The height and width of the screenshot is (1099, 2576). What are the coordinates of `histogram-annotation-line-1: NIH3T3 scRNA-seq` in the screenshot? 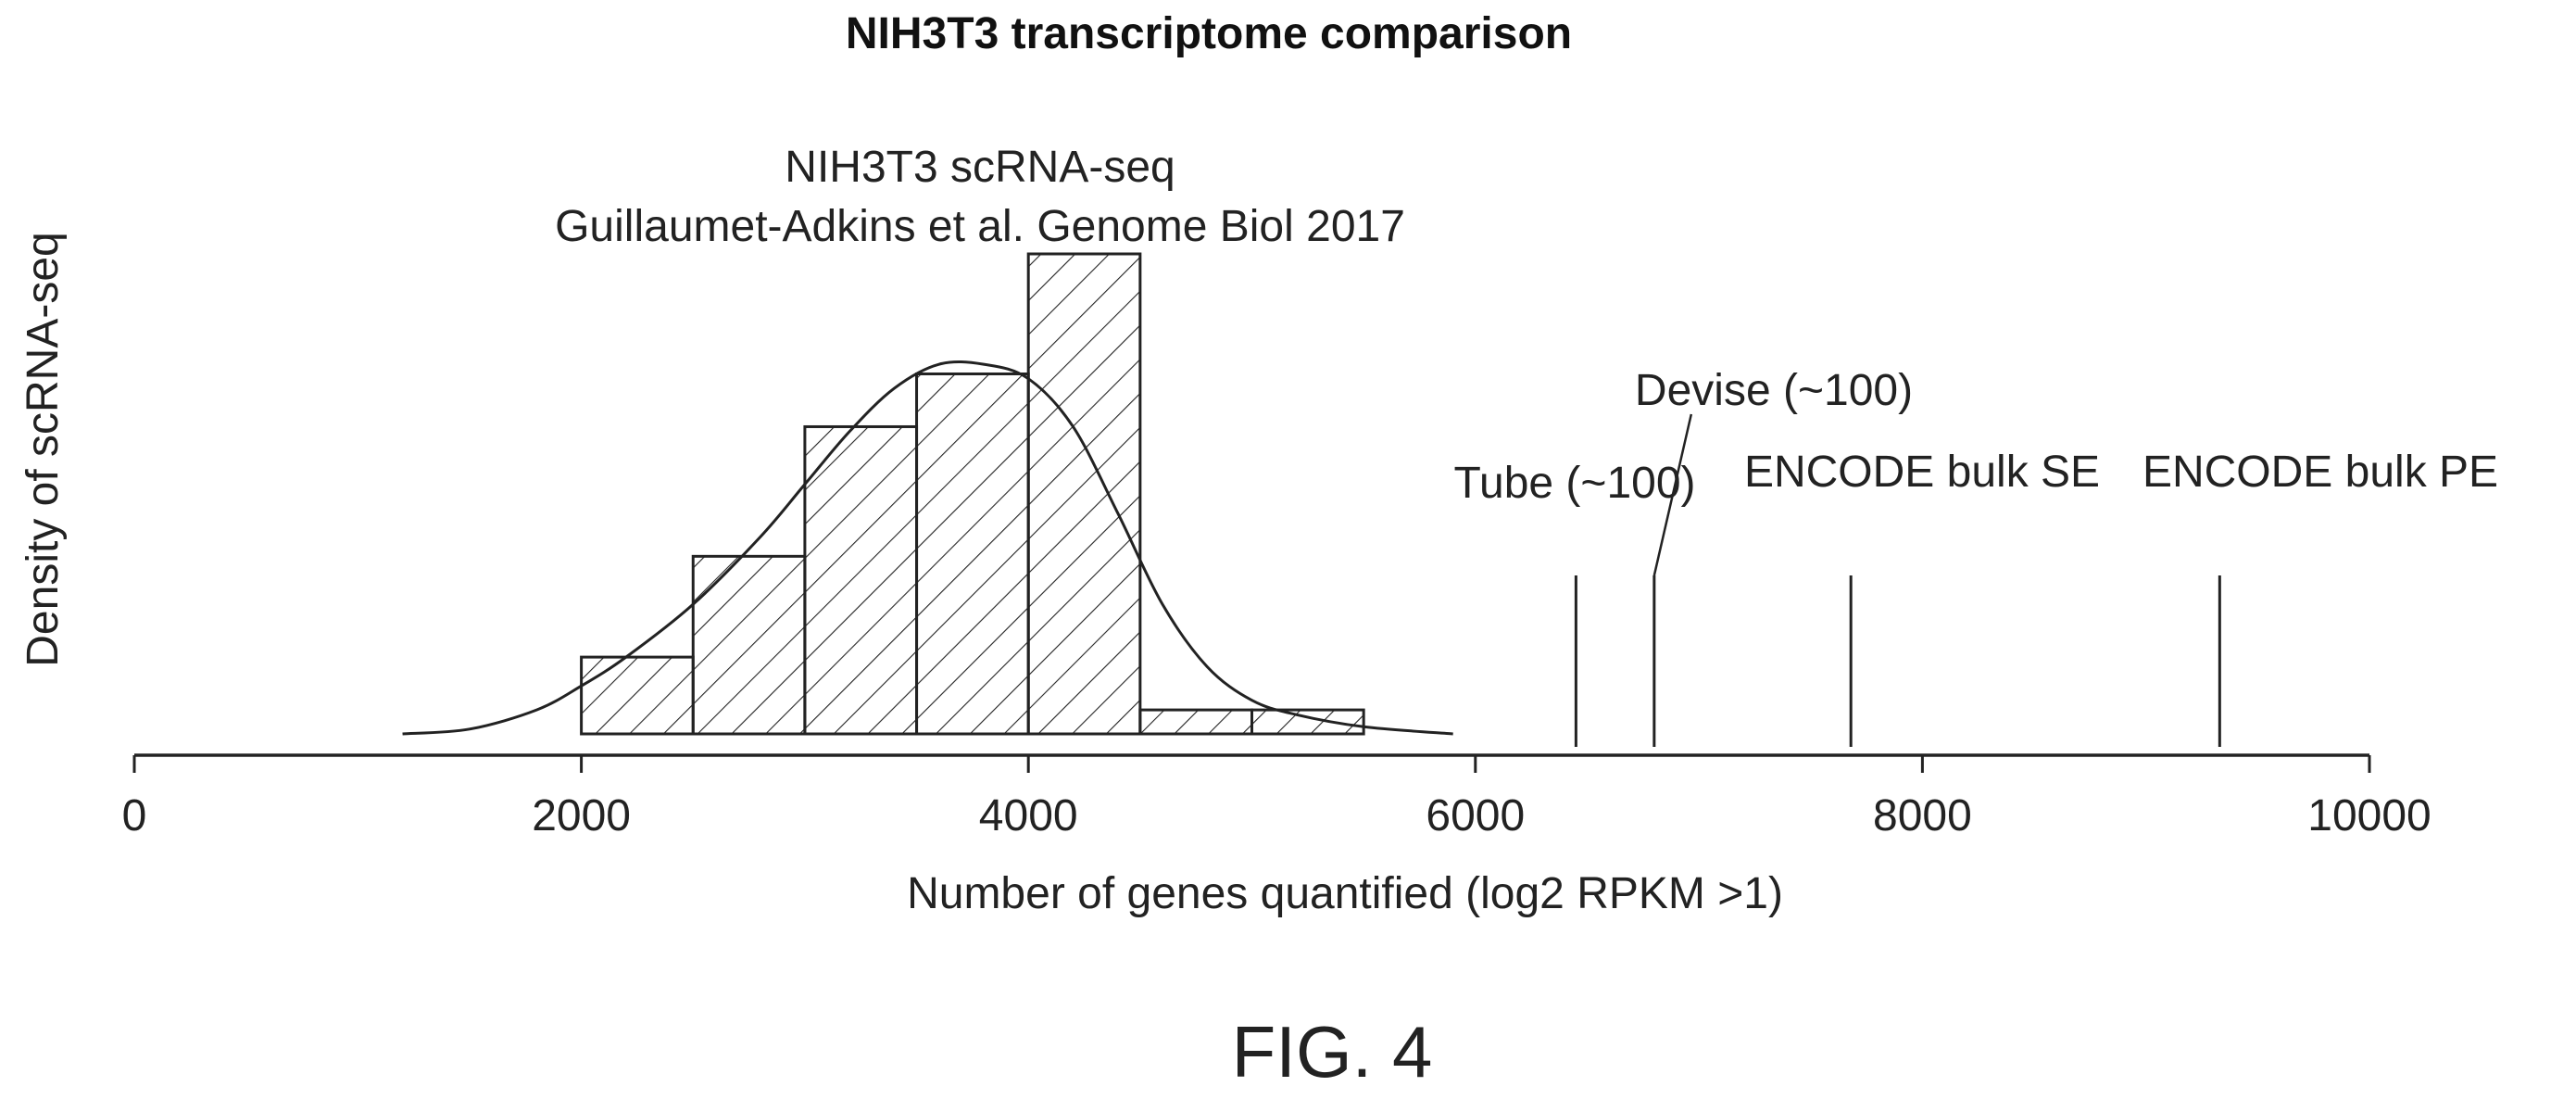 It's located at (980, 167).